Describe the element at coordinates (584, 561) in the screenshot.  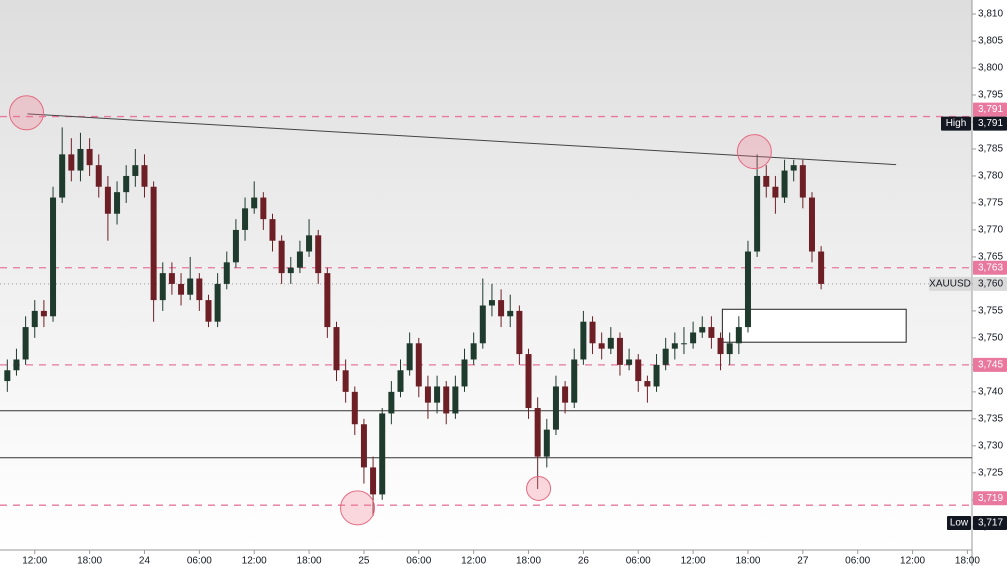
I see `x-tick-label: 26` at that location.